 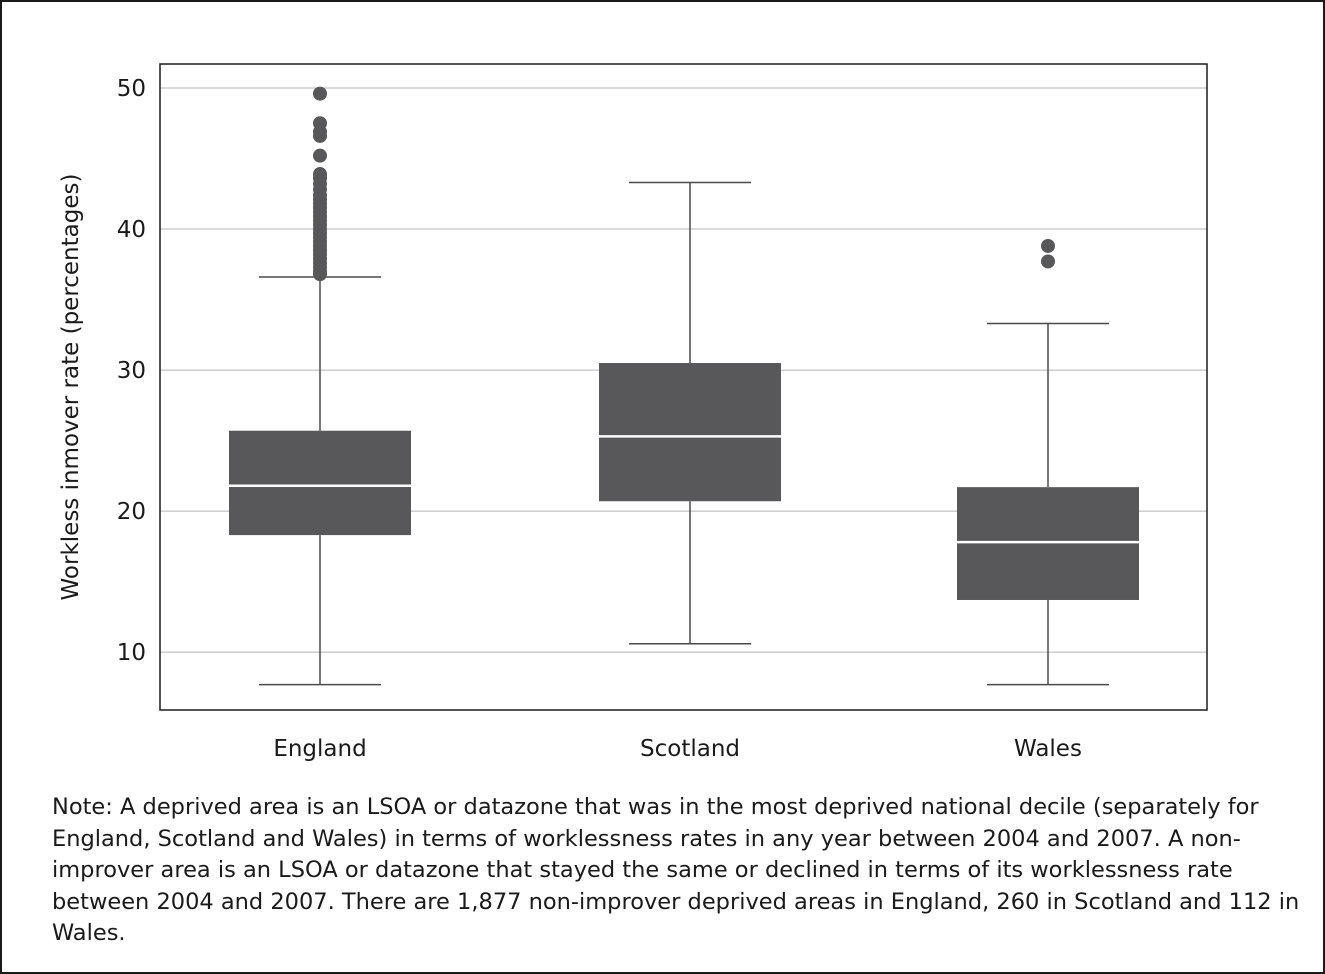 I want to click on x-tick-label: Wales, so click(x=1048, y=749).